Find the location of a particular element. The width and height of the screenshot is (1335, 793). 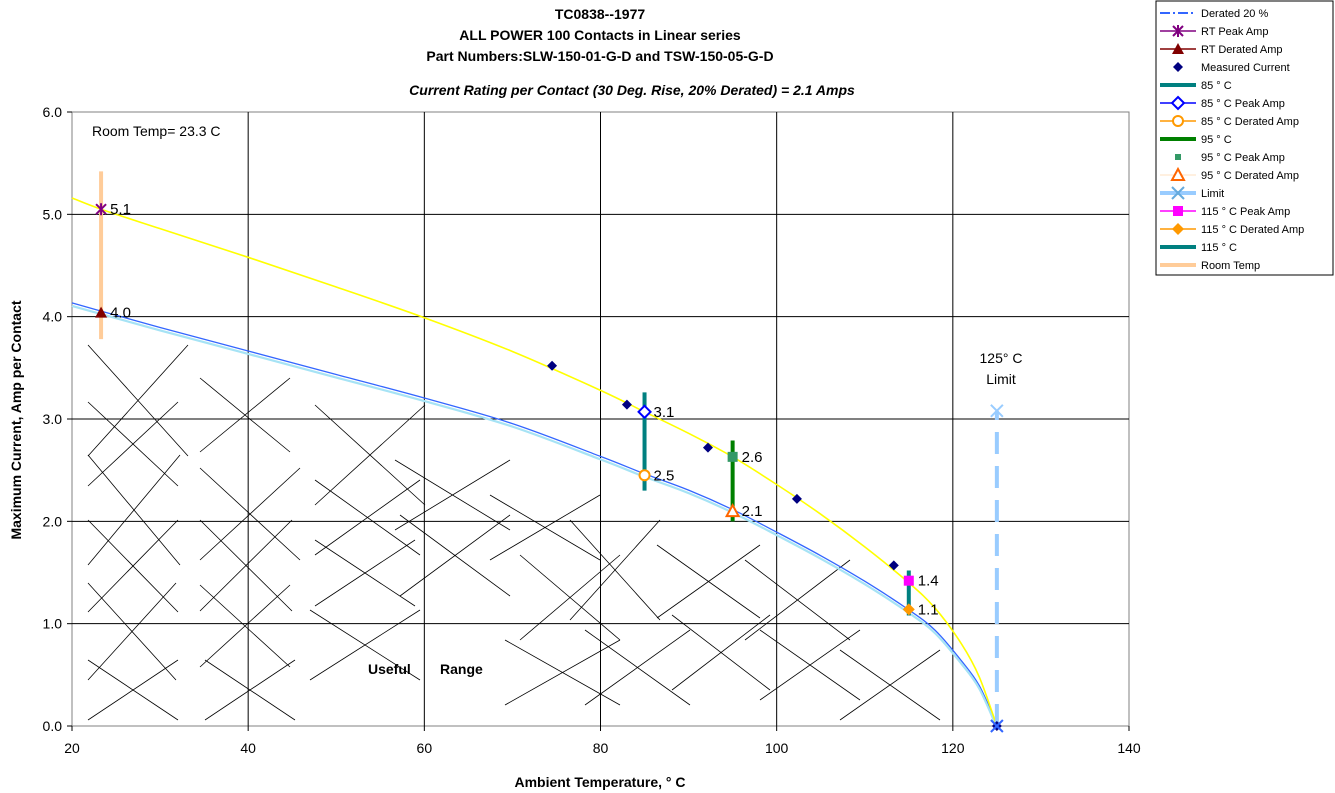

rt-peak-amp-data-label: 5.1 is located at coordinates (120, 209).